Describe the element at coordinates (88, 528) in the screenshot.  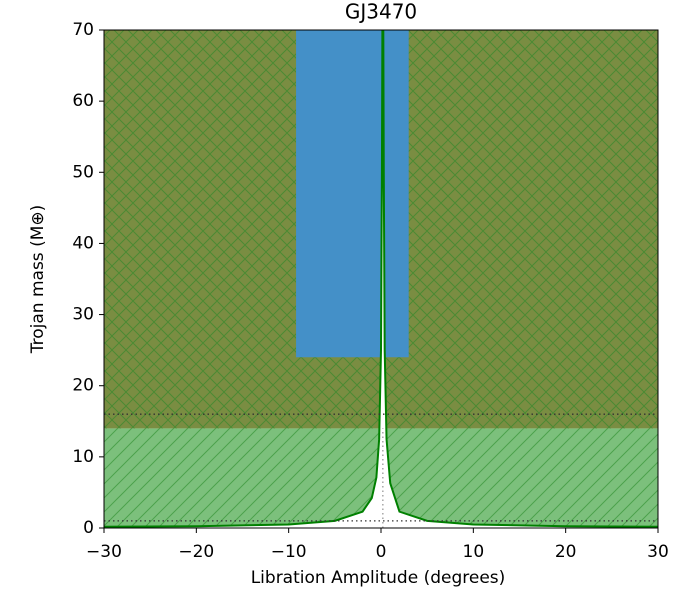
I see `y-tick-label: 0` at that location.